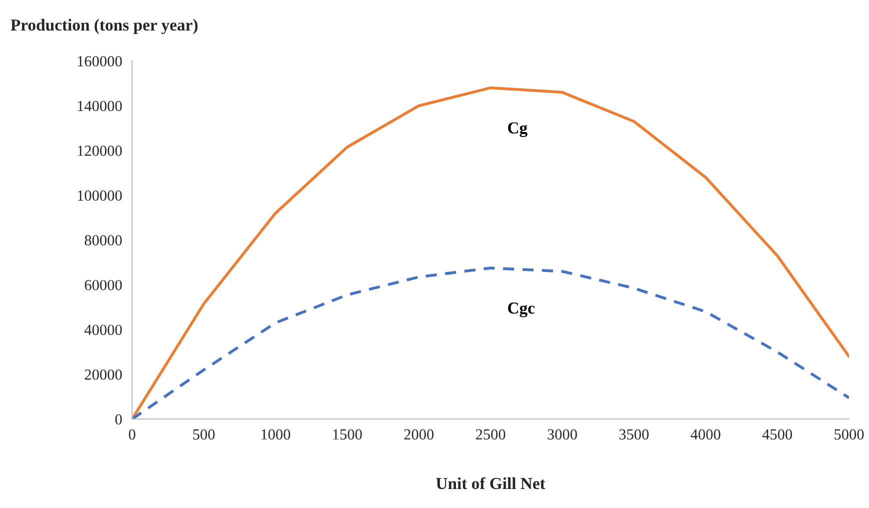 This screenshot has width=869, height=508. Describe the element at coordinates (118, 419) in the screenshot. I see `y-tick-label: 0` at that location.